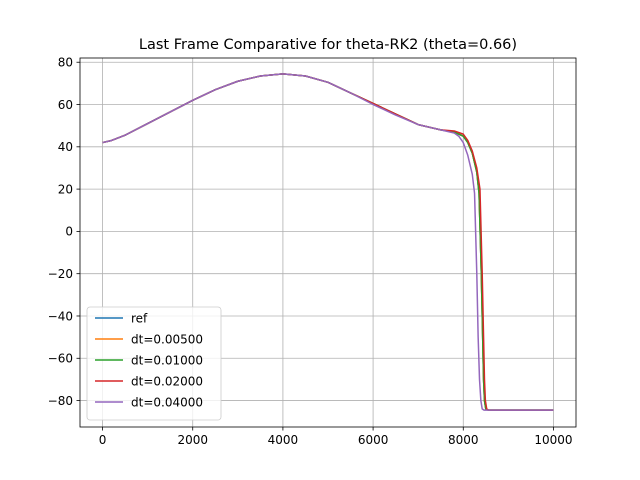 The height and width of the screenshot is (480, 640). What do you see at coordinates (336, 437) in the screenshot?
I see `x-axis-ticks: 0 2000 4000 6000 8000 10000` at bounding box center [336, 437].